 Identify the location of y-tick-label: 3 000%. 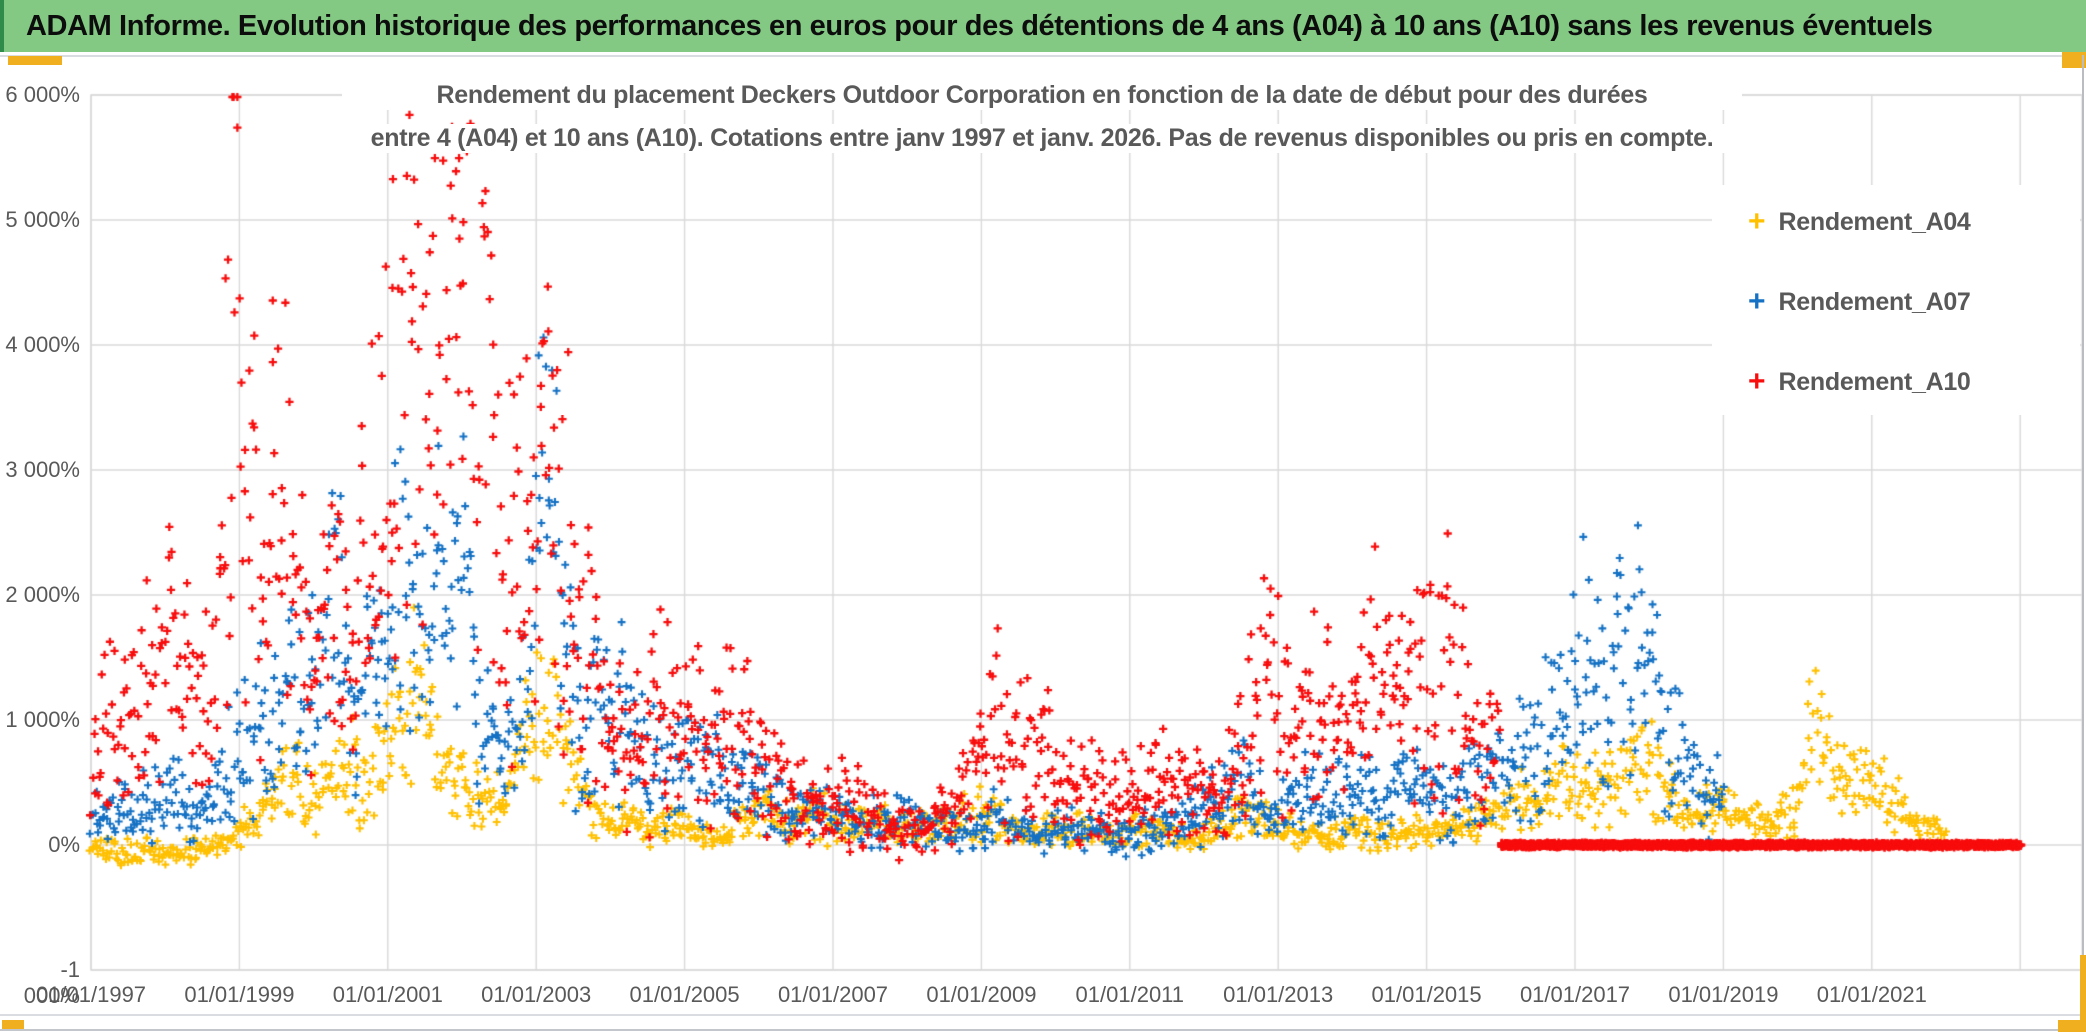
(42, 469).